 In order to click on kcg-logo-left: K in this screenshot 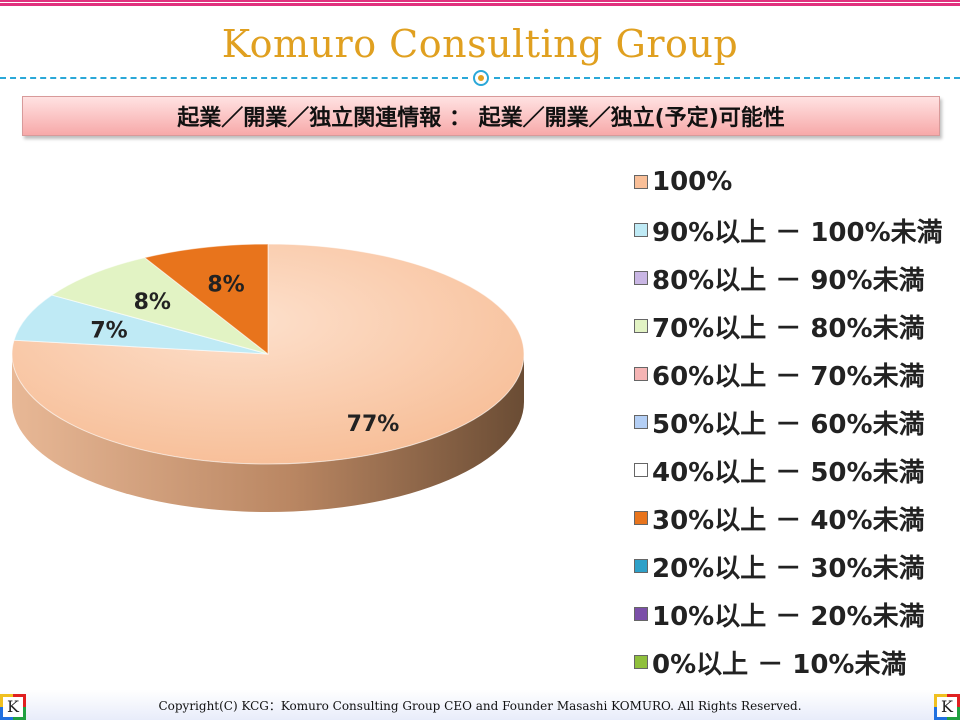, I will do `click(13, 707)`.